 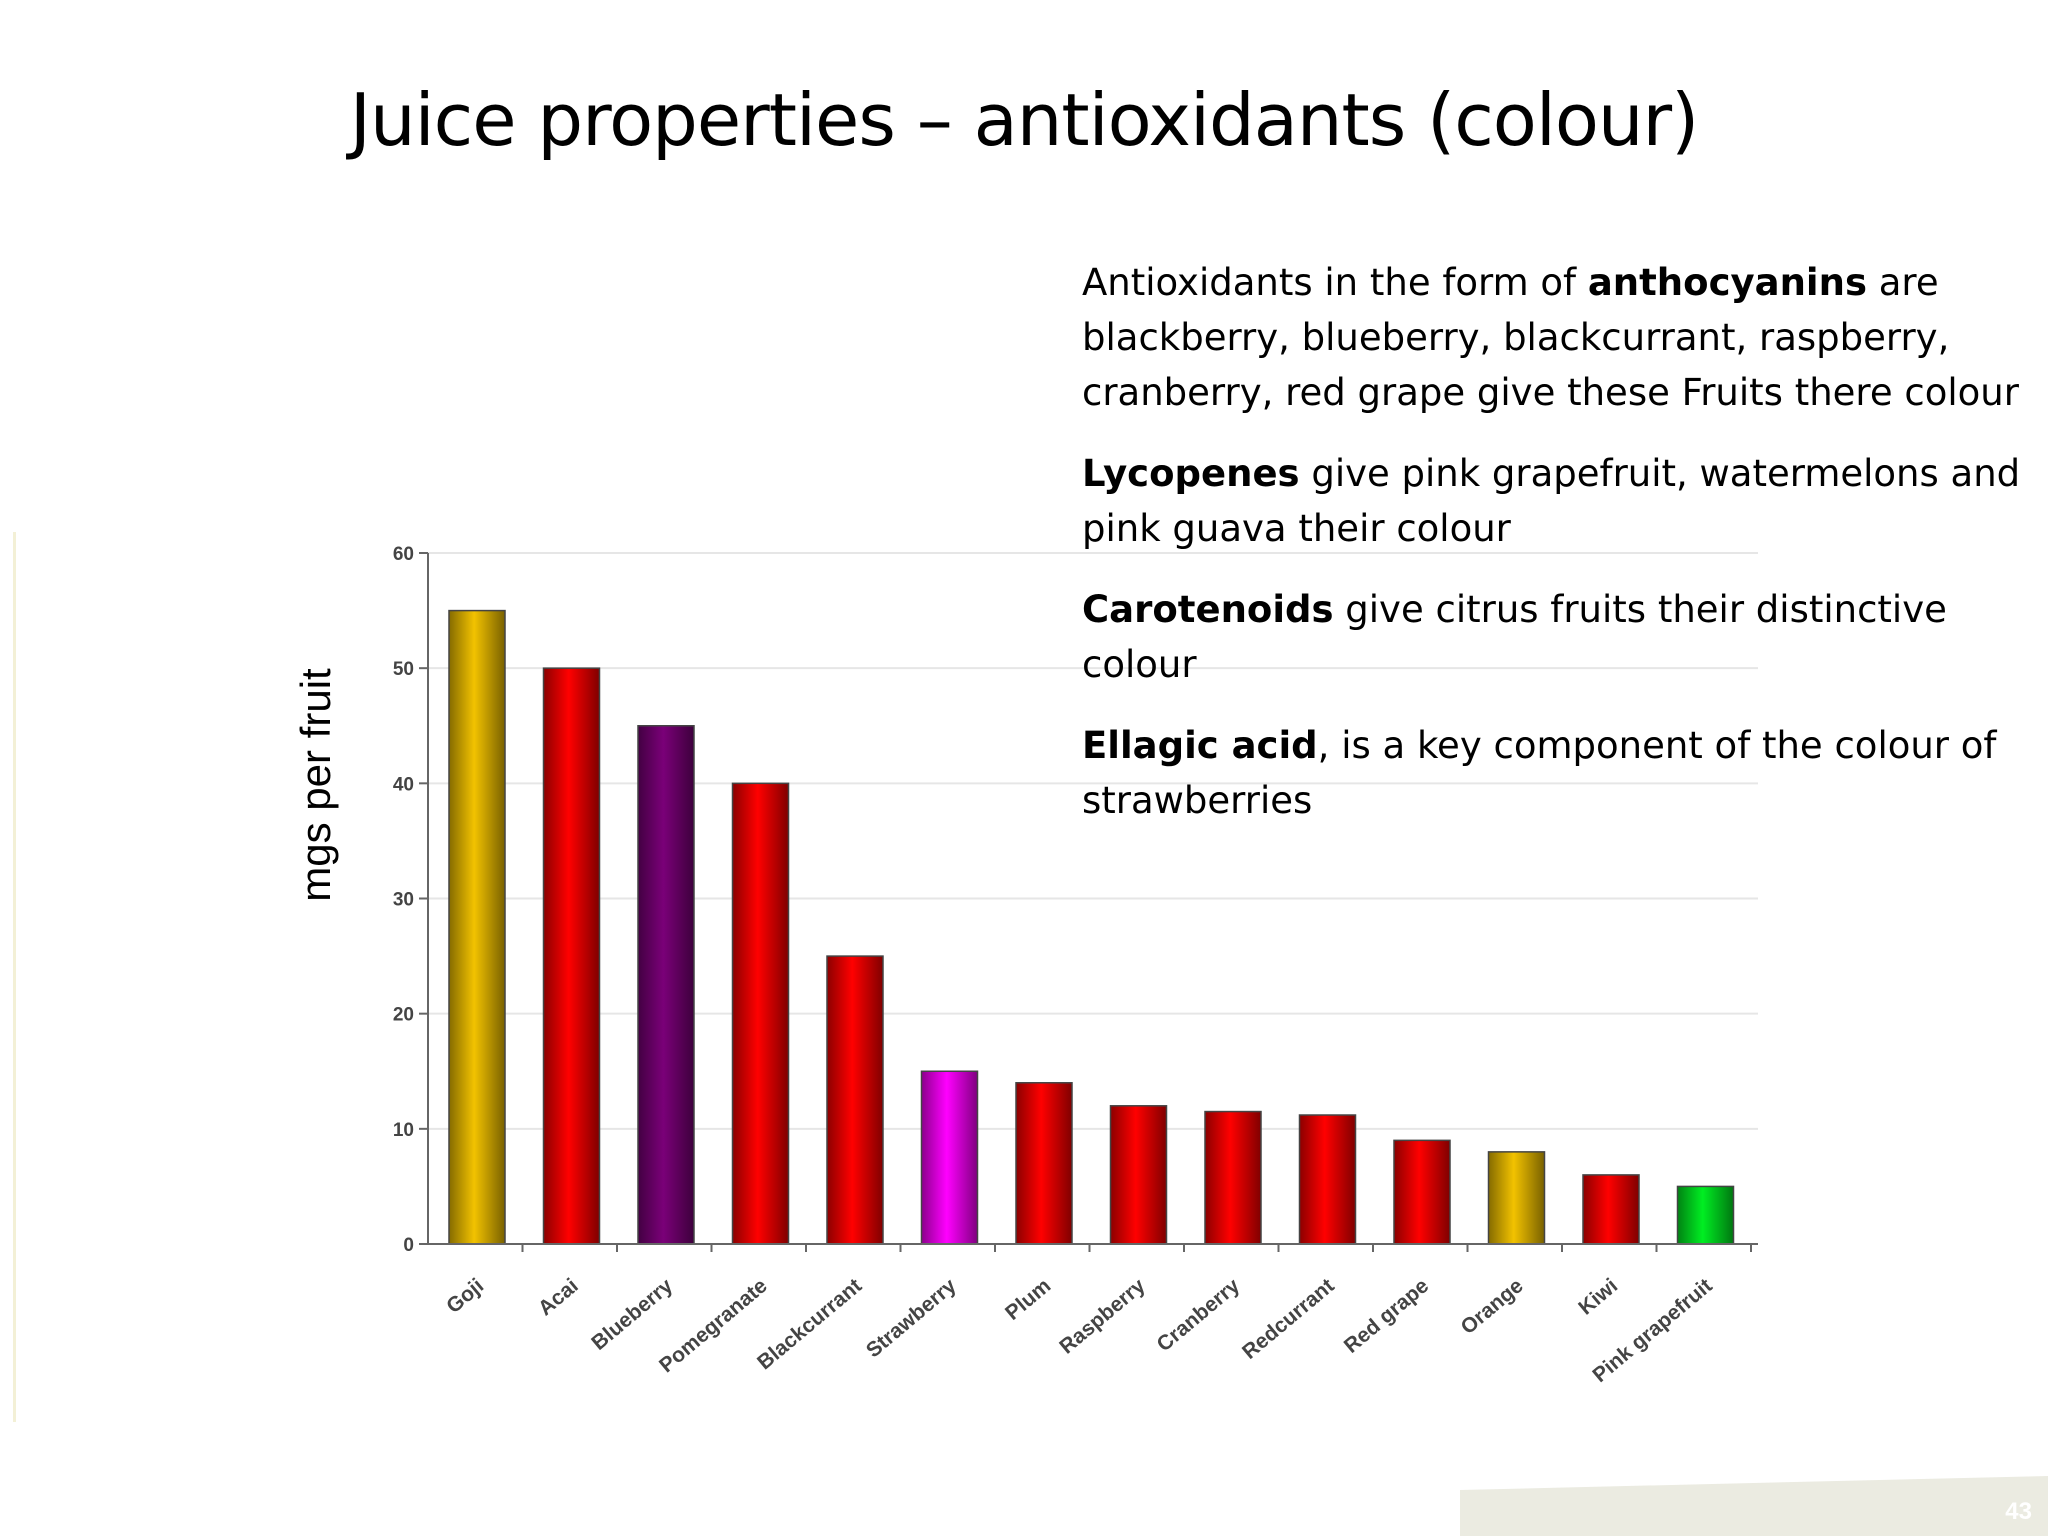 I want to click on bar-pink-grapefruit, so click(x=1705, y=1215).